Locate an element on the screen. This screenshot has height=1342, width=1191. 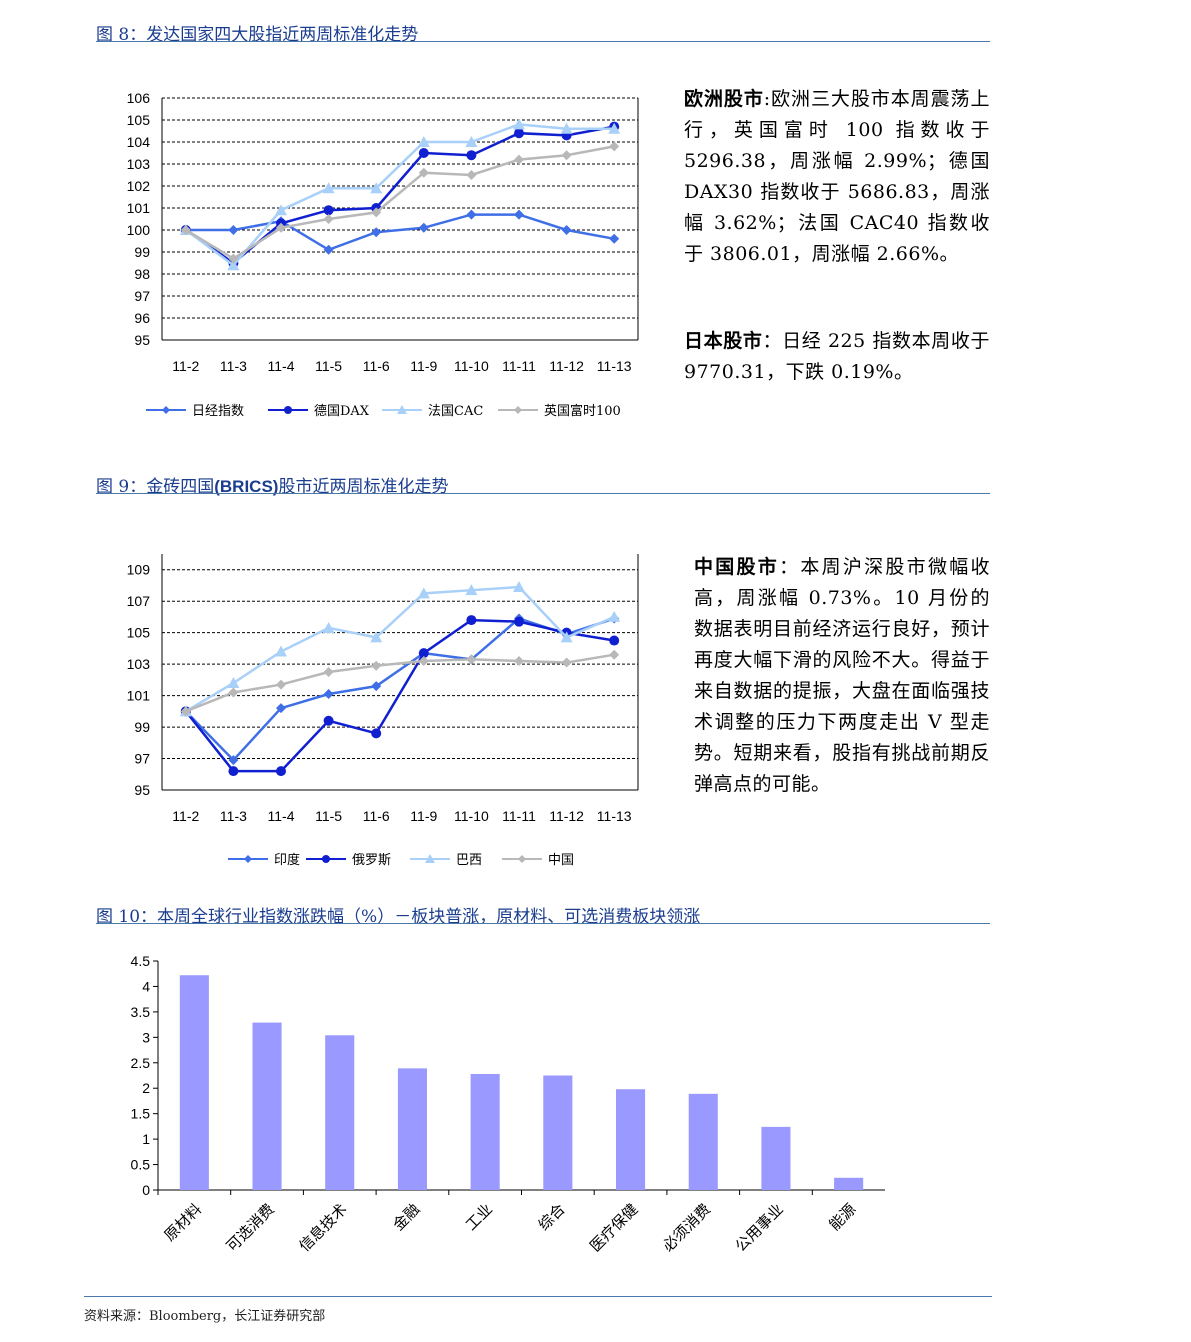
fig8-title-rule is located at coordinates (543, 41).